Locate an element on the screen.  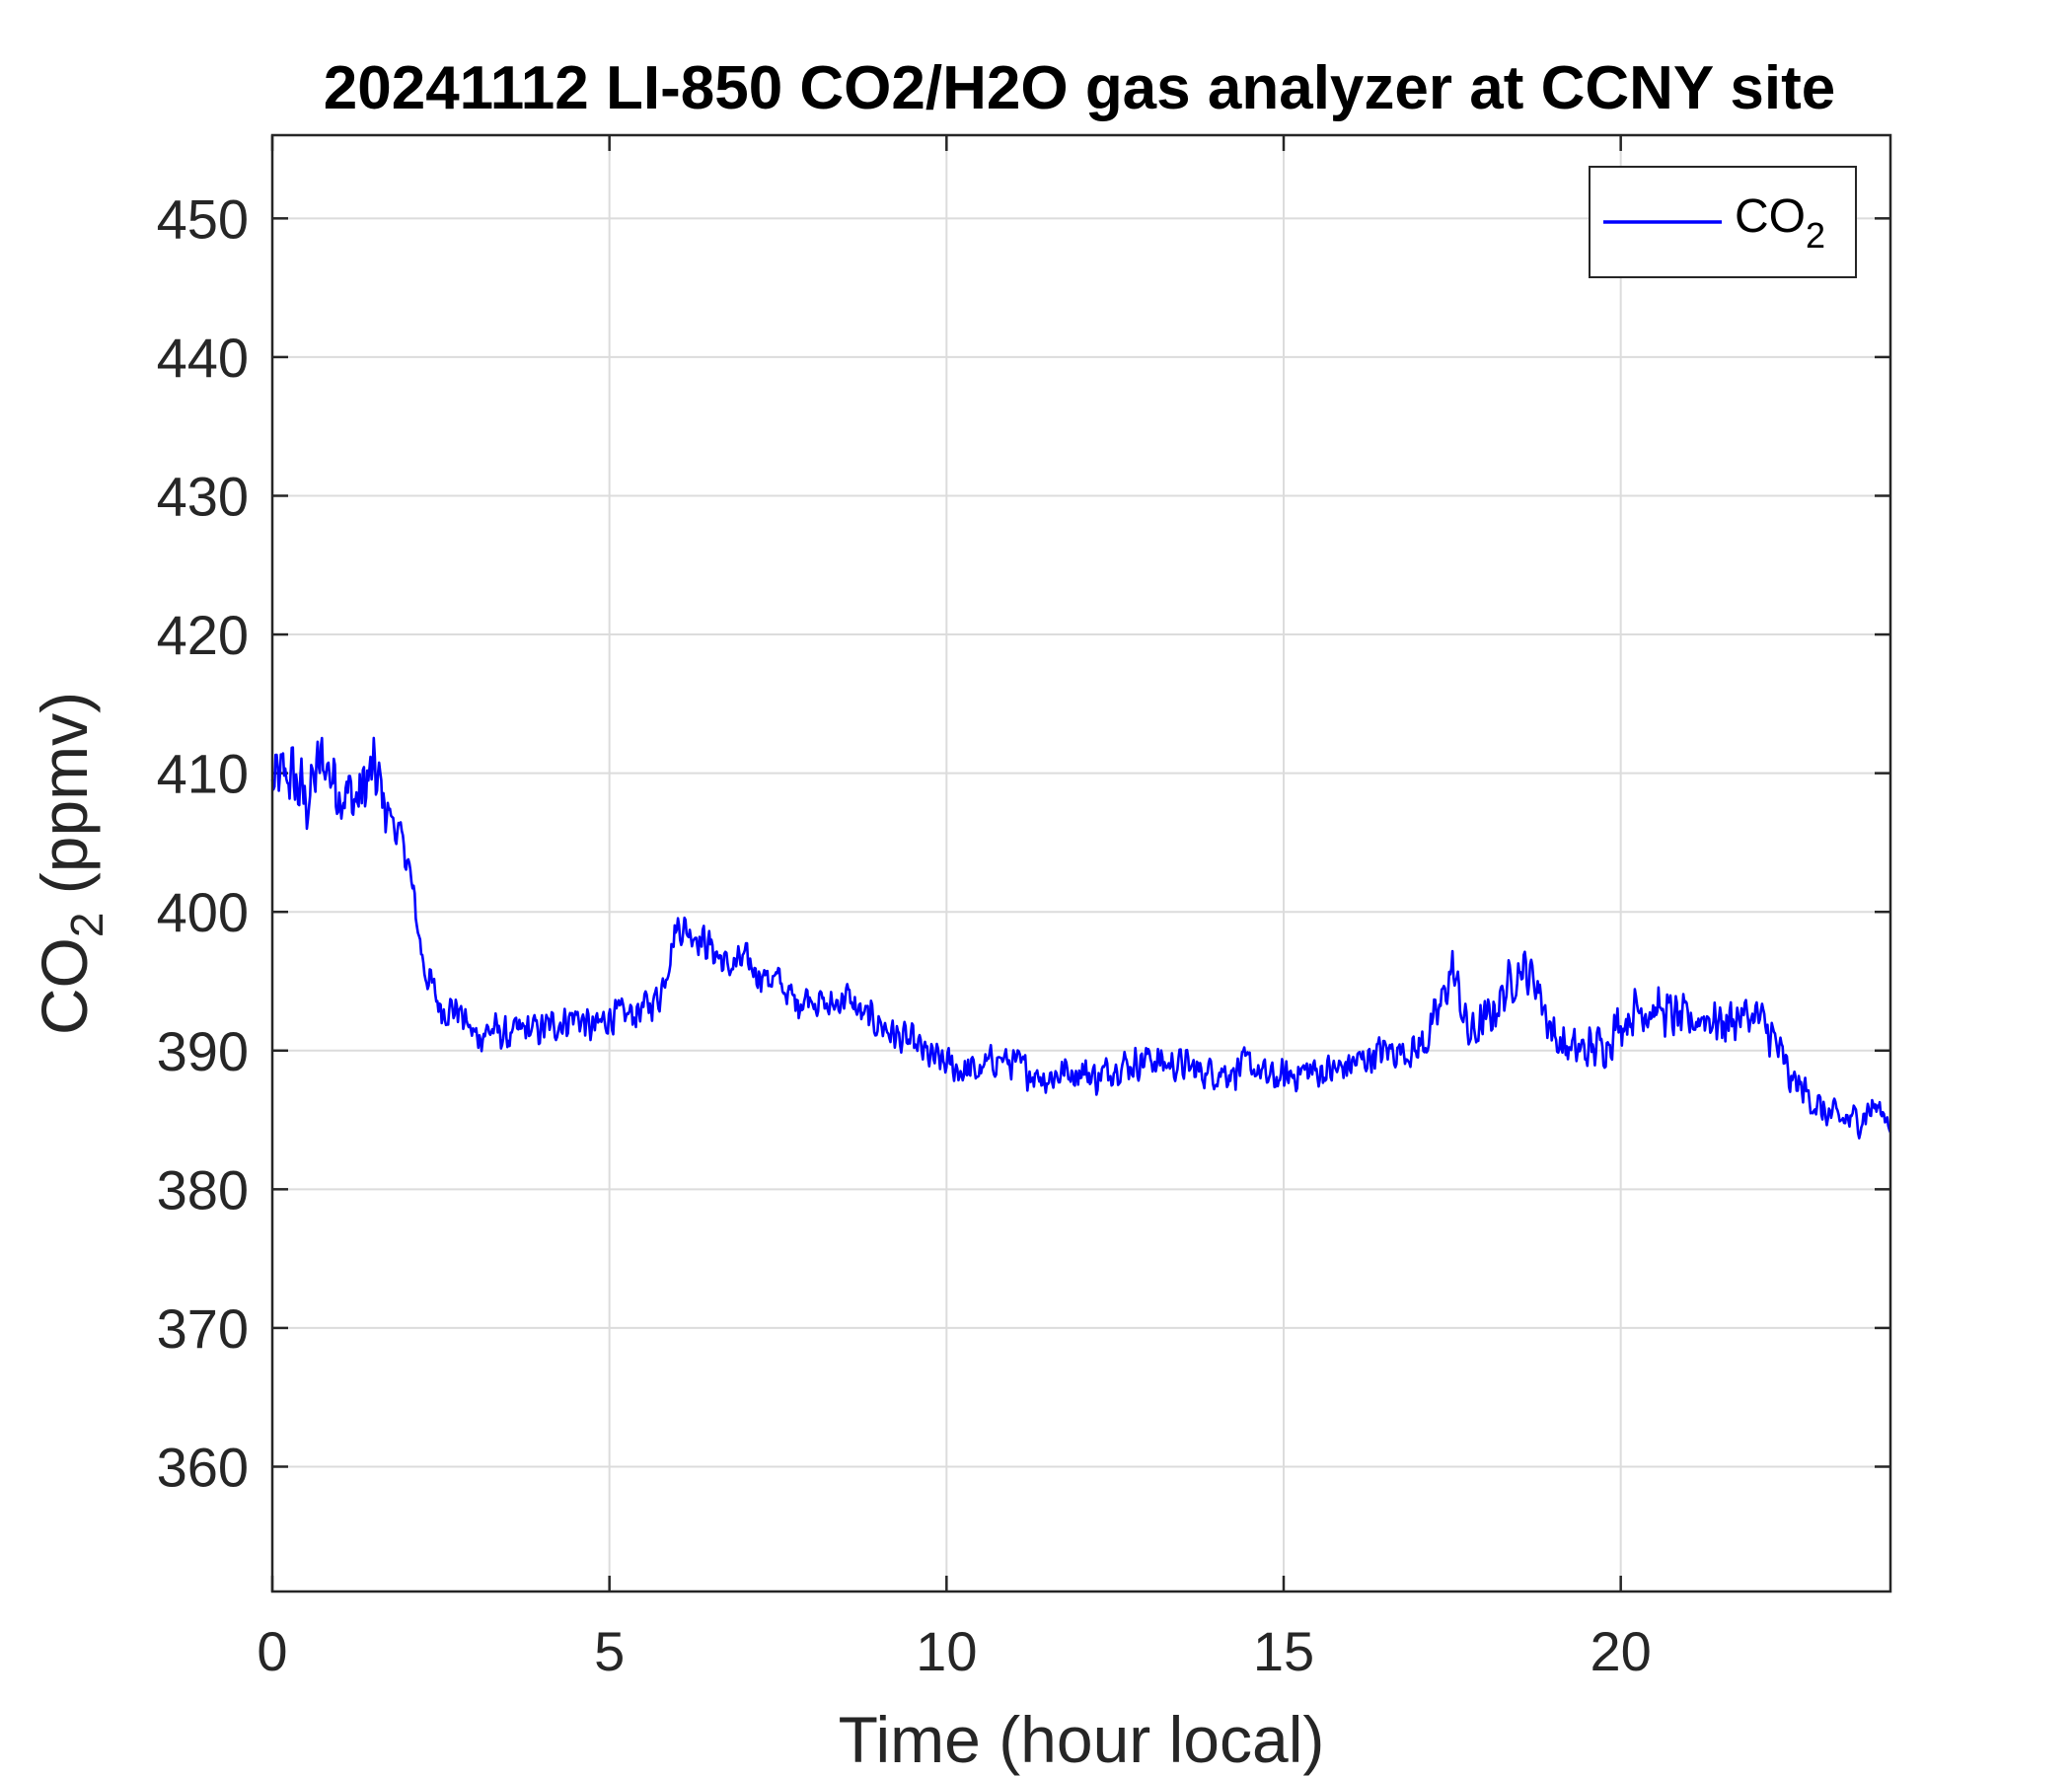
legend-label: CO2 is located at coordinates (1780, 223).